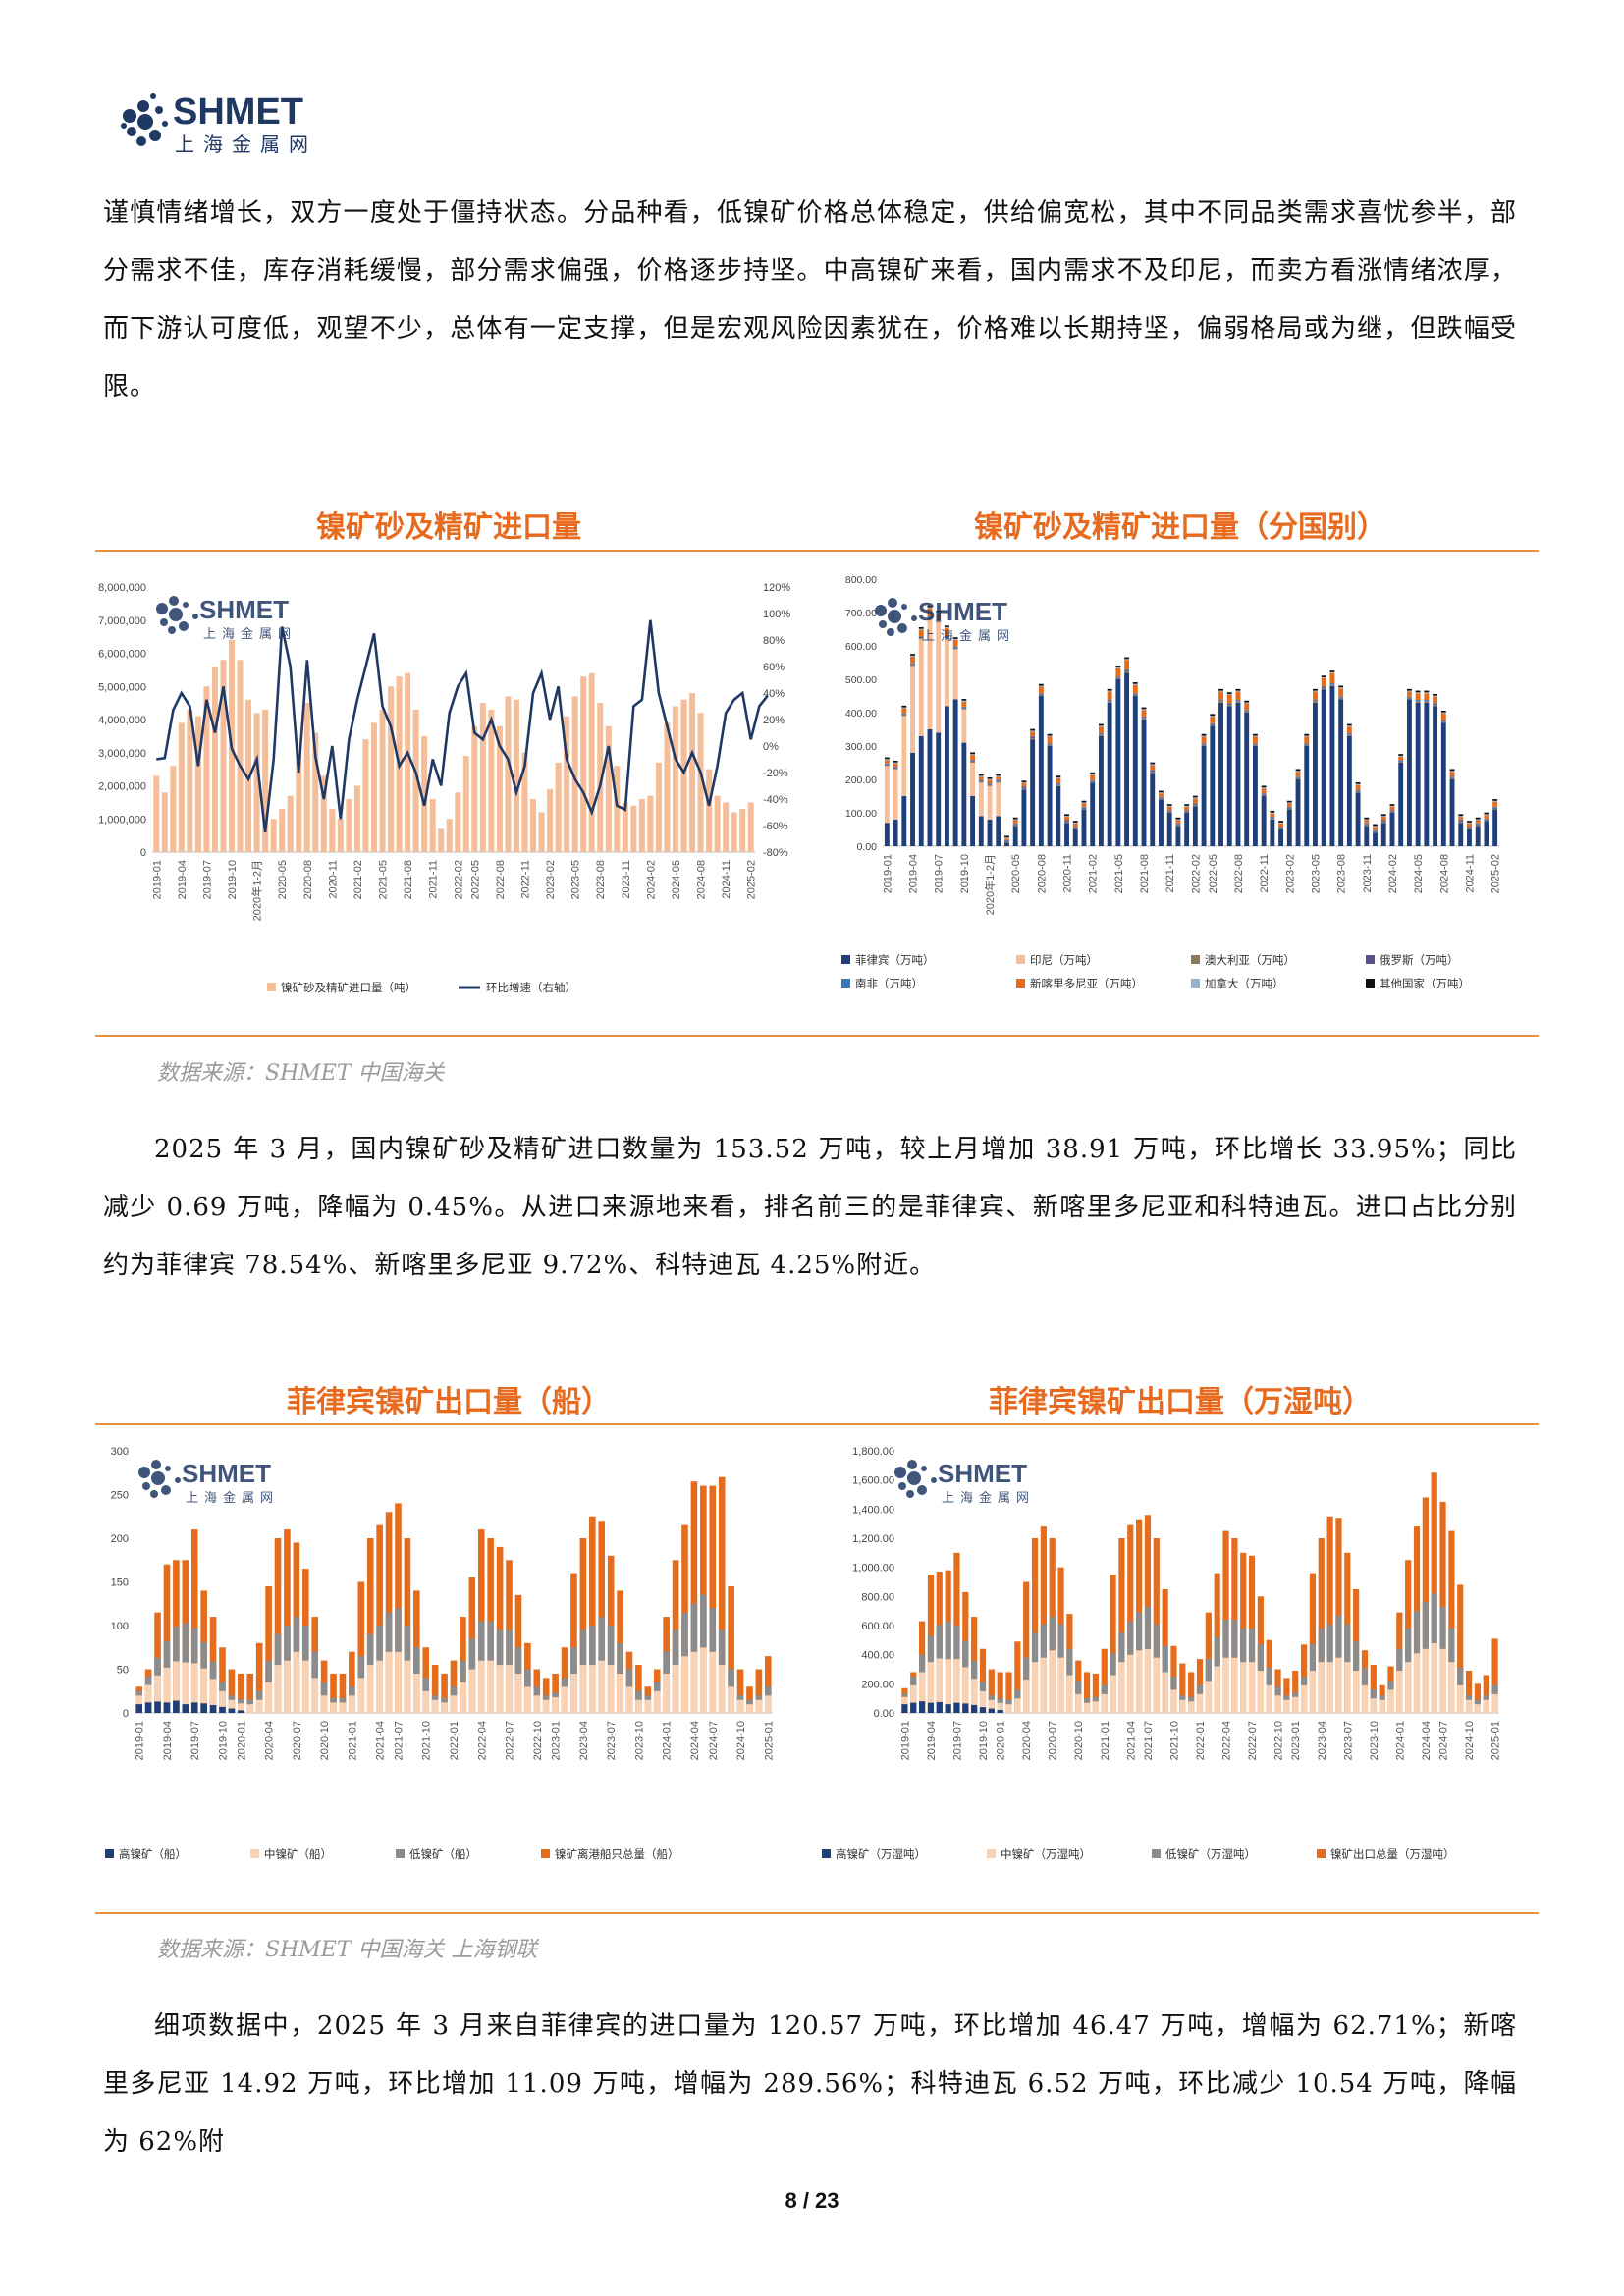  What do you see at coordinates (990, 884) in the screenshot?
I see `x-tick-label: 2020年1-2月` at bounding box center [990, 884].